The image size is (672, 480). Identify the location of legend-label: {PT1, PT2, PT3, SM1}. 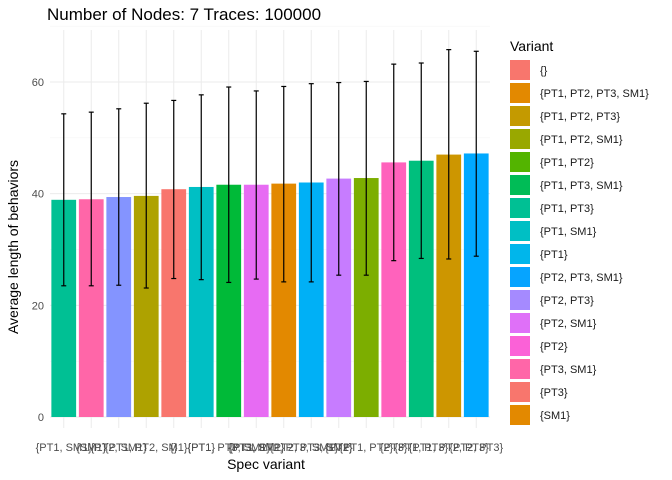
(594, 94).